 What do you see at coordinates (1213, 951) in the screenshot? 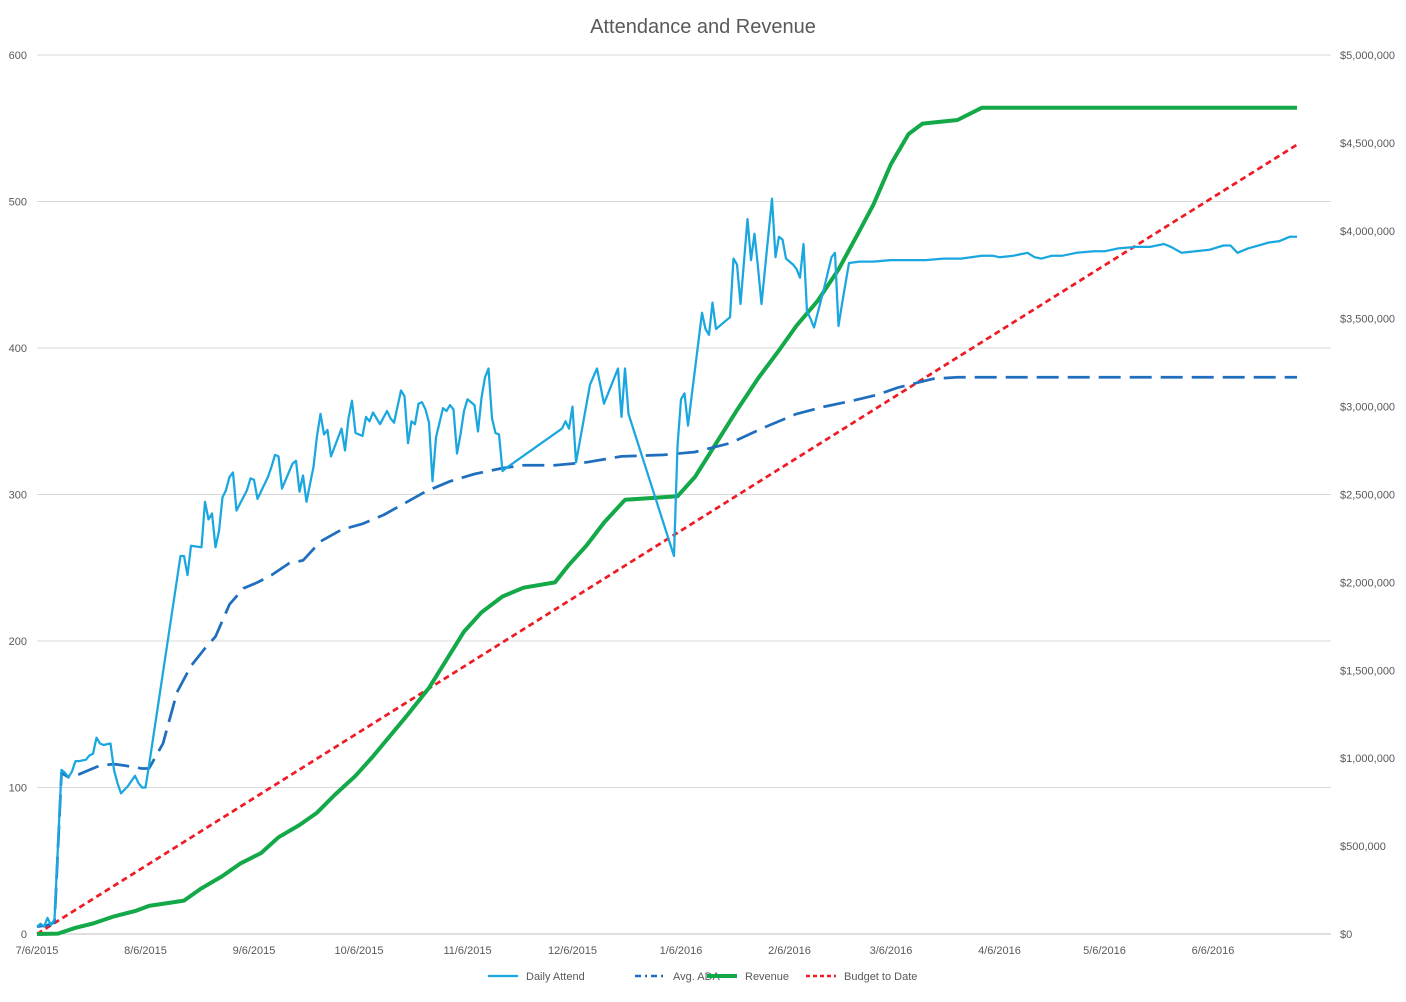
I see `x-tick-label: 6/6/2016` at bounding box center [1213, 951].